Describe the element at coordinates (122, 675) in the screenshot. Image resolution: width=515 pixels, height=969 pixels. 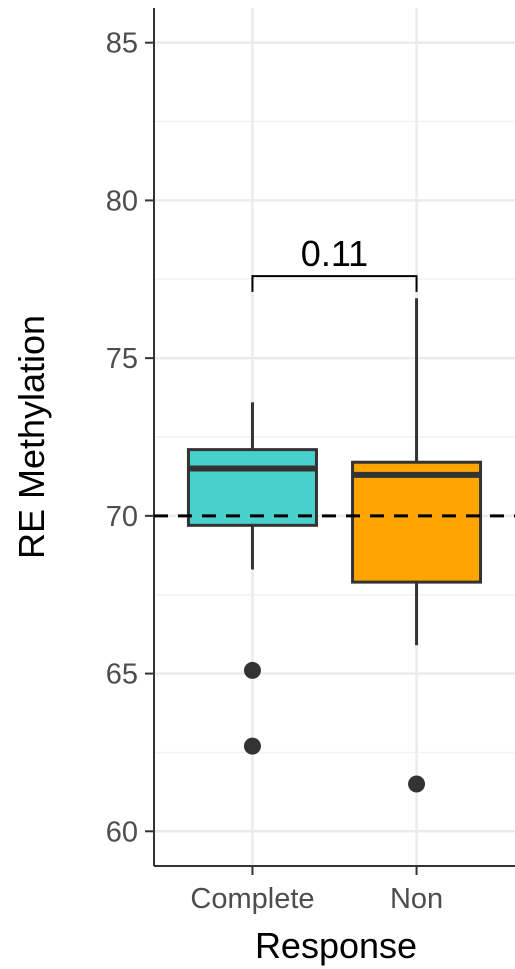
I see `y-tick-label: 65` at that location.